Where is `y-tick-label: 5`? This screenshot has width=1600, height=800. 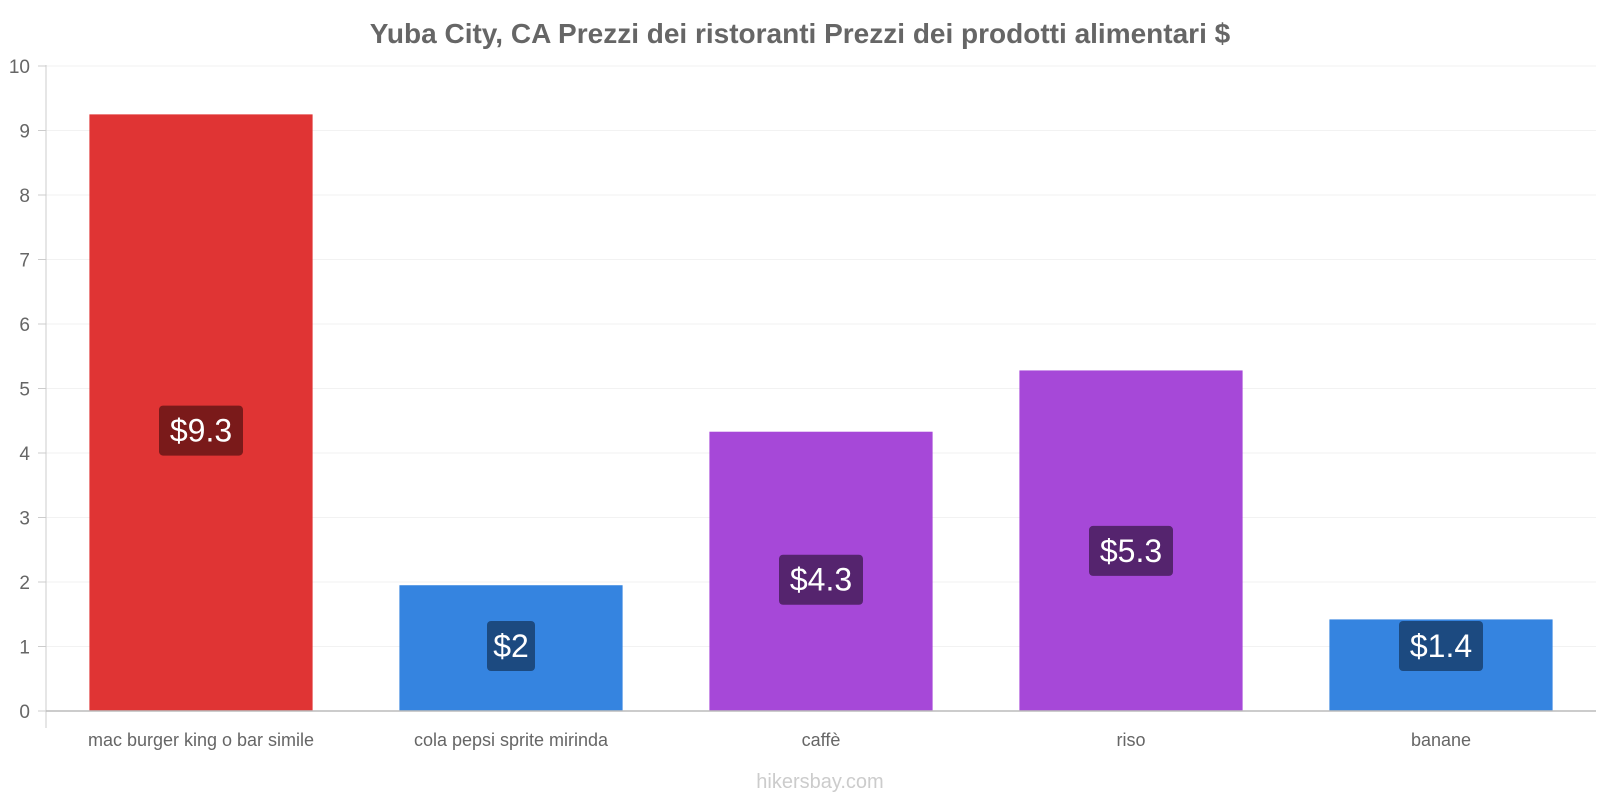
y-tick-label: 5 is located at coordinates (24, 390).